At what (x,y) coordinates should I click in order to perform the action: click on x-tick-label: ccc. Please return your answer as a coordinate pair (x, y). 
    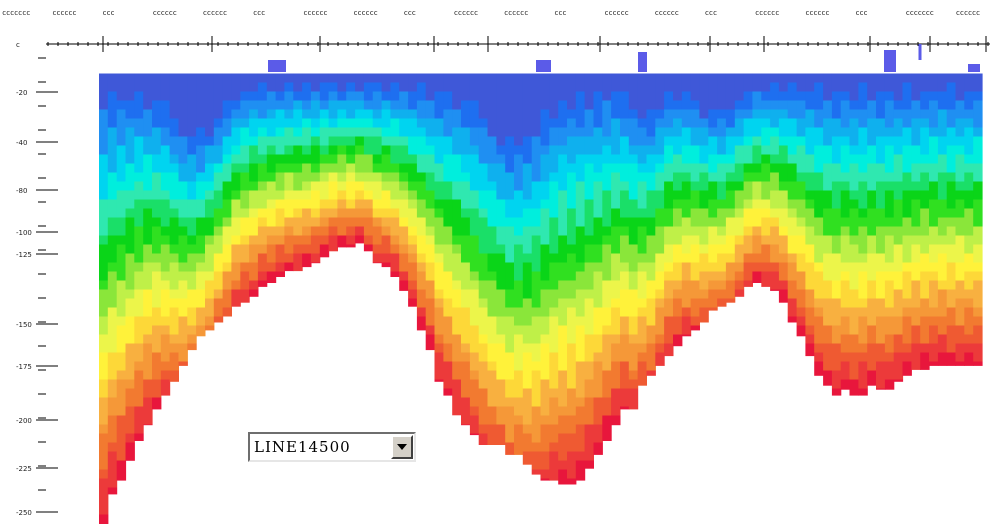
    Looking at the image, I should click on (409, 13).